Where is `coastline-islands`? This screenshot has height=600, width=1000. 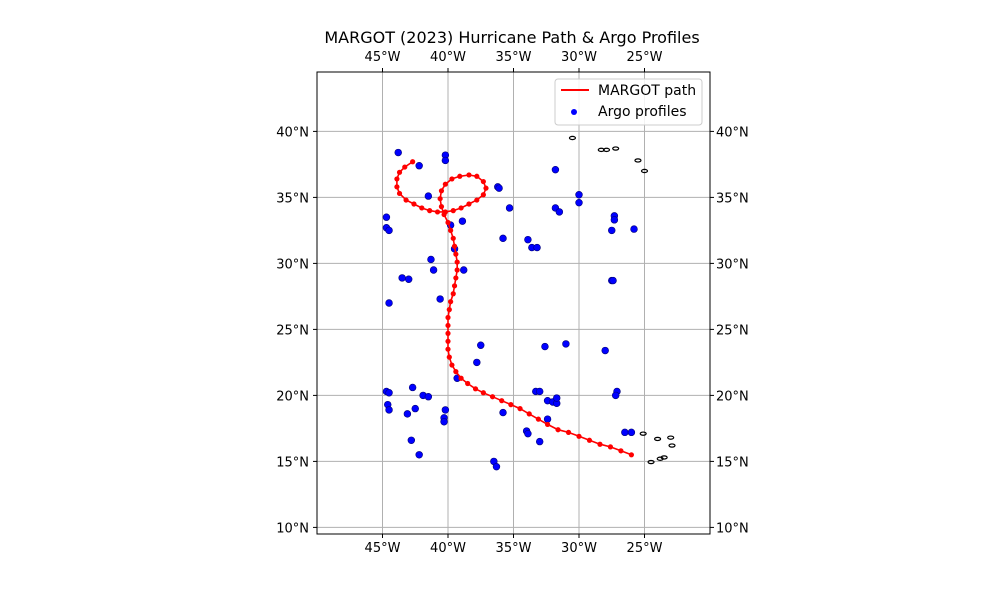 coastline-islands is located at coordinates (622, 300).